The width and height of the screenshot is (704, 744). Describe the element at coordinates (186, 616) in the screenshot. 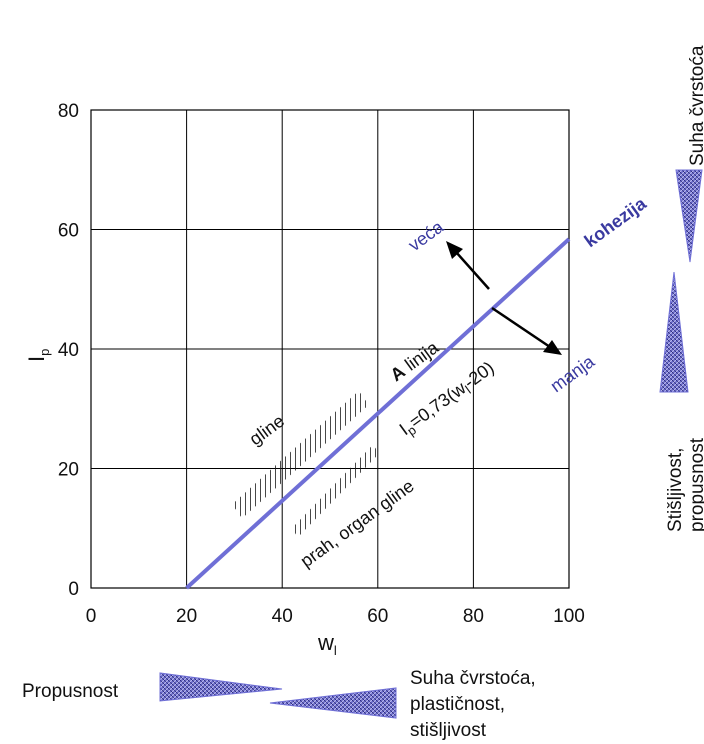

I see `x-tick-label-1: 20` at that location.